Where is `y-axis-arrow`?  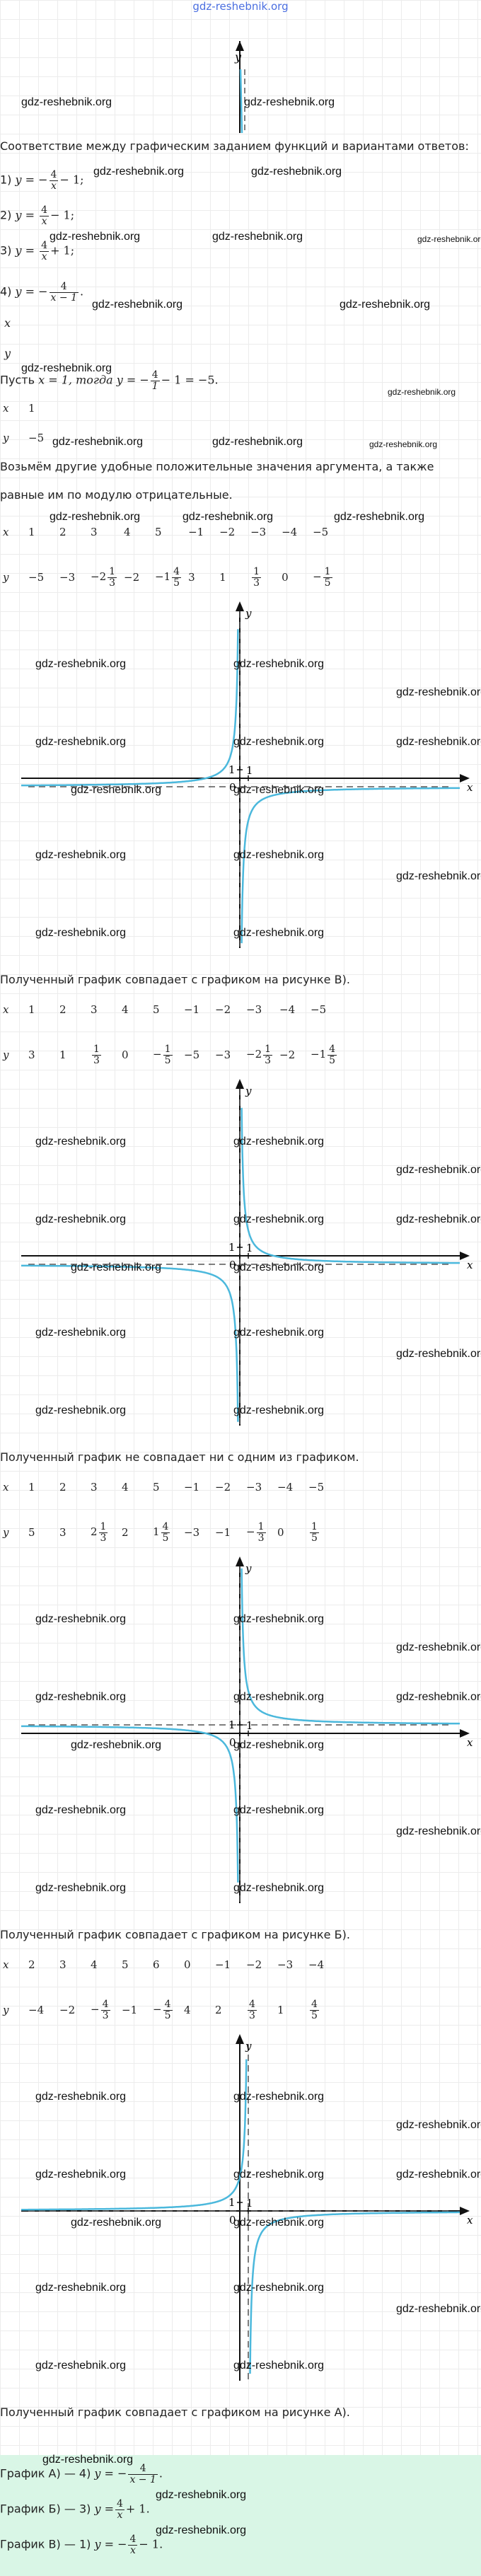
y-axis-arrow is located at coordinates (240, 1084).